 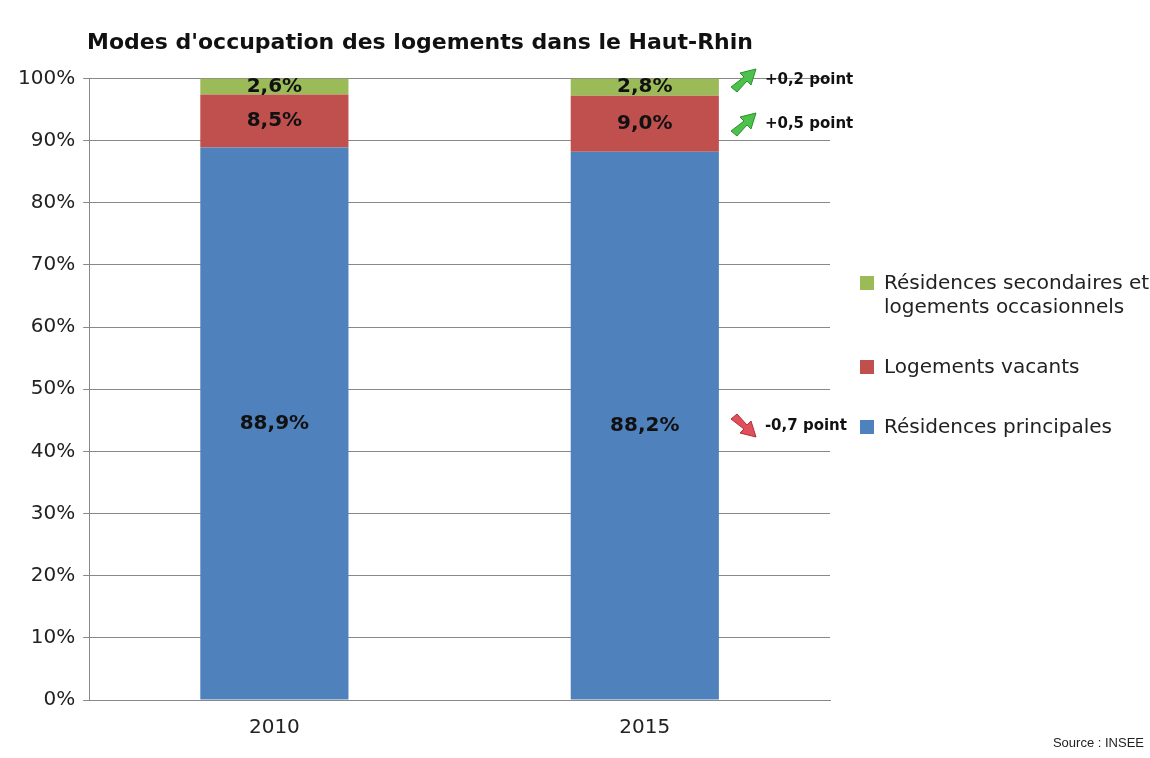 I want to click on data-label: 2,8%, so click(x=645, y=85).